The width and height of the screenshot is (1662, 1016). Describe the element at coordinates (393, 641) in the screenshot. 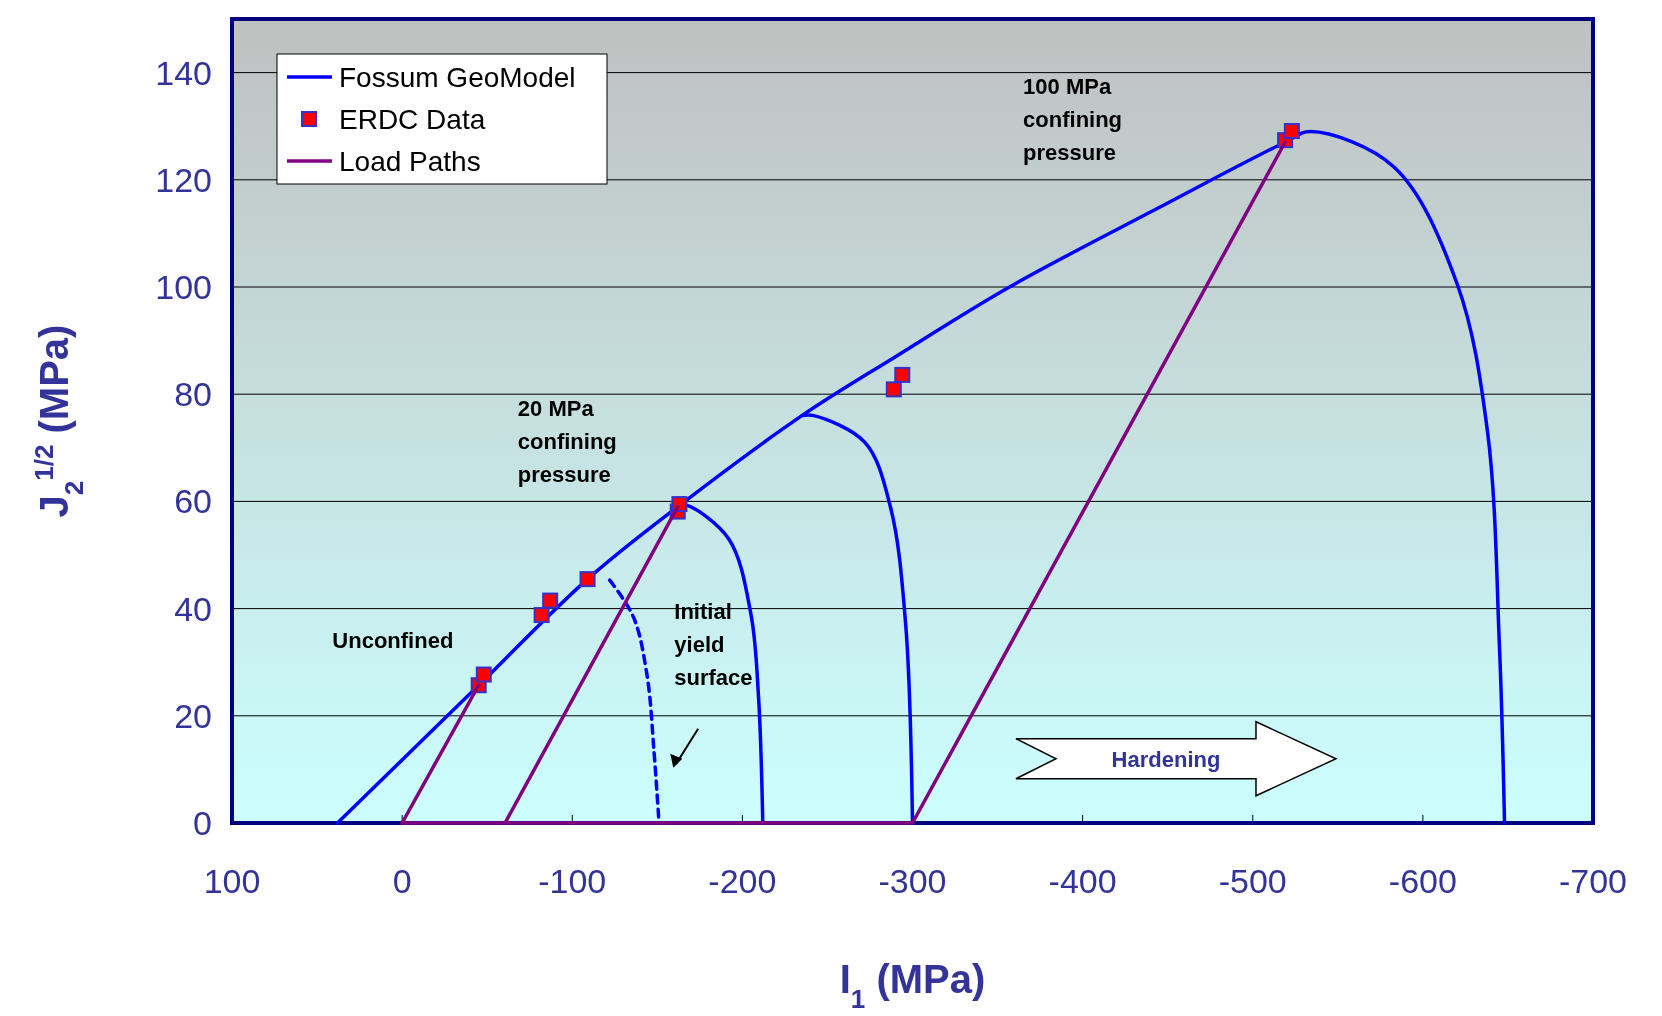

I see `annotation: Unconfined` at that location.